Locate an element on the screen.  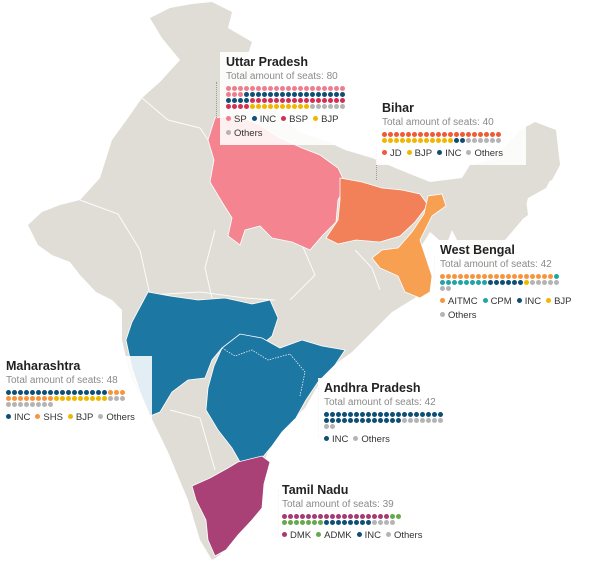
west-bengal-title: West Bengal is located at coordinates (477, 250).